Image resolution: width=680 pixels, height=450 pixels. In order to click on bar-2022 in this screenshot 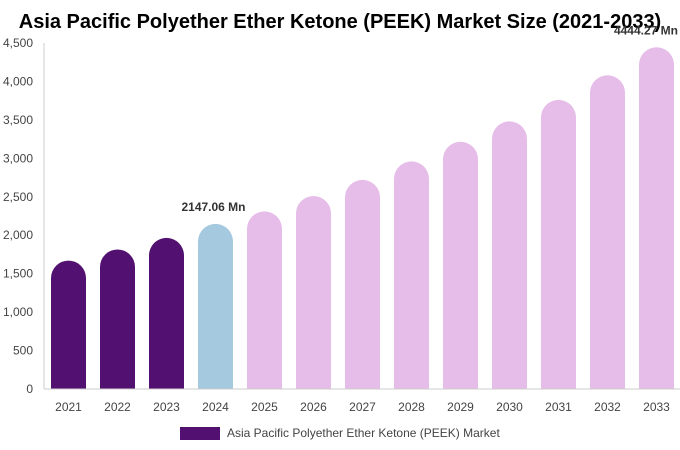, I will do `click(117, 319)`.